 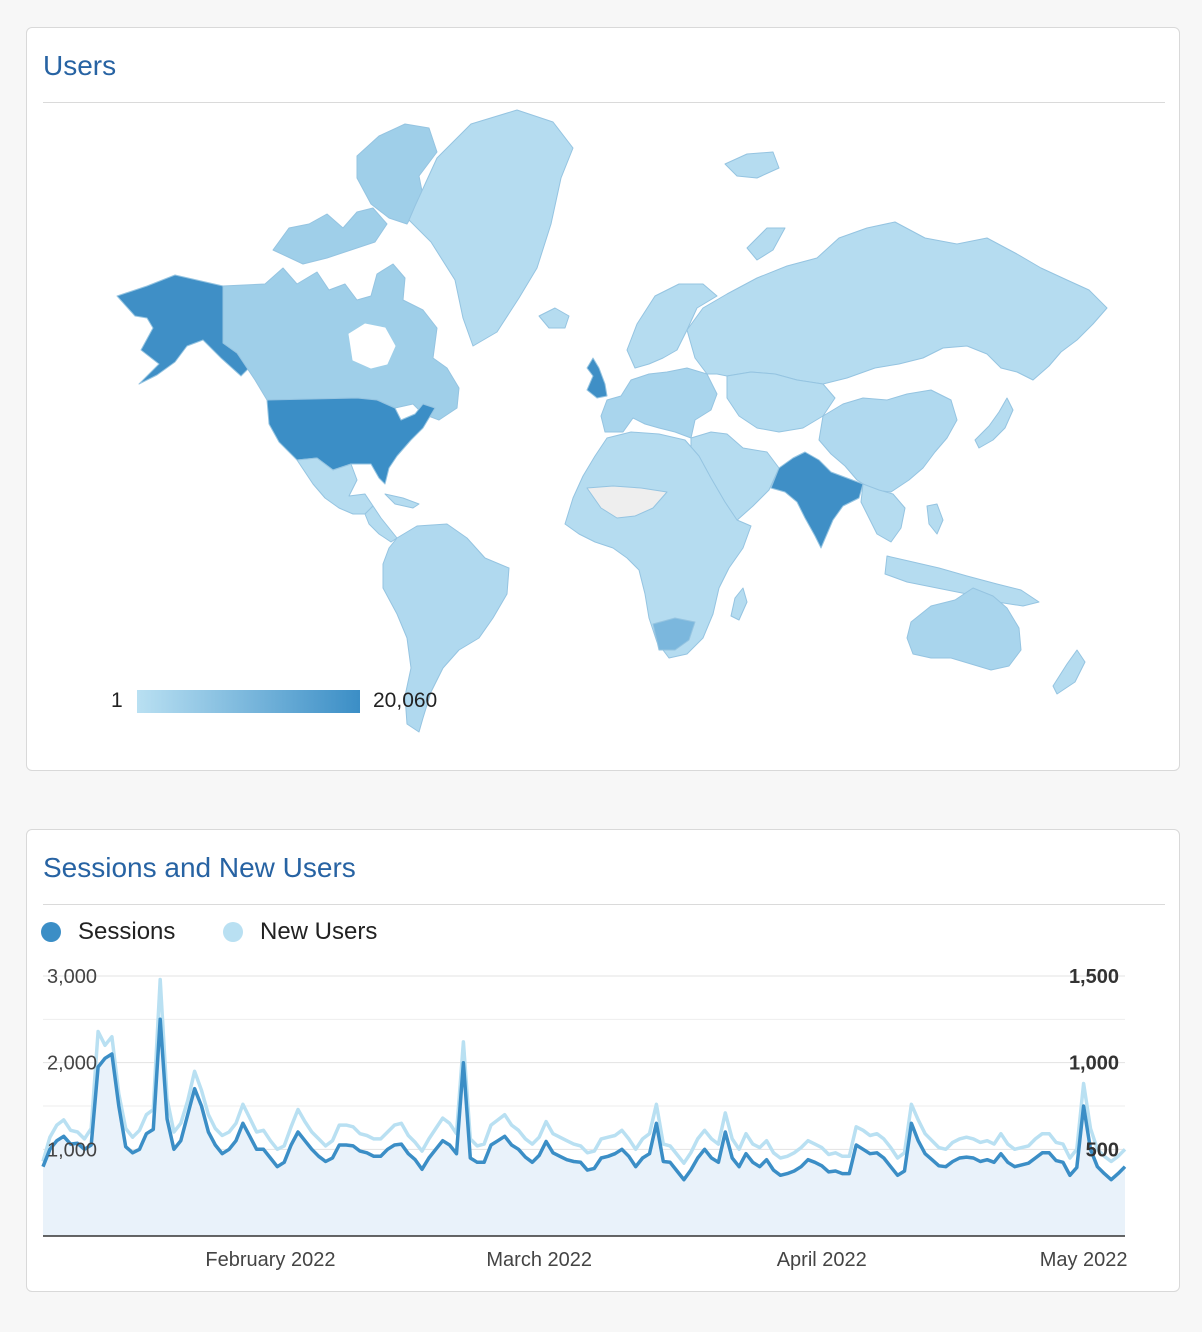 I want to click on right-axis-tick-label: 500, so click(x=1102, y=1150).